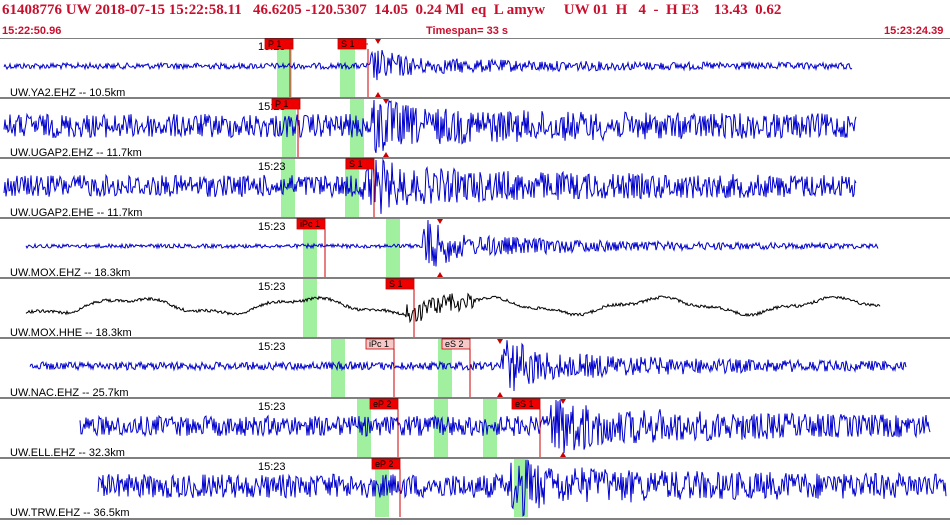 The height and width of the screenshot is (525, 950). I want to click on pick-label: eS 2, so click(454, 344).